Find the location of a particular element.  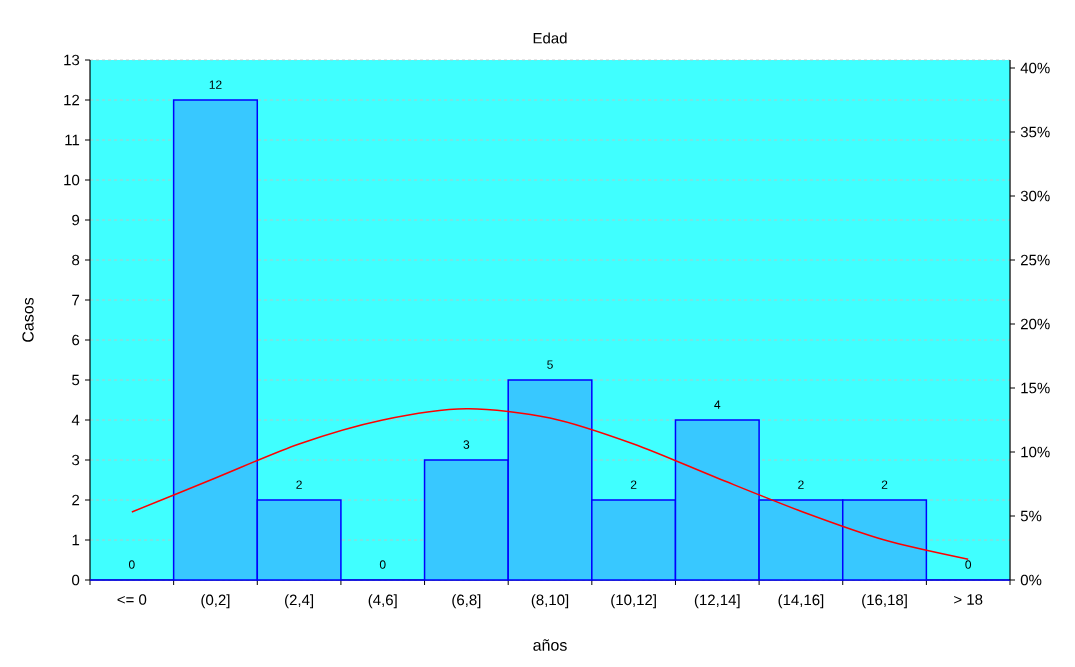

x-tick-label: (14,16] is located at coordinates (801, 601).